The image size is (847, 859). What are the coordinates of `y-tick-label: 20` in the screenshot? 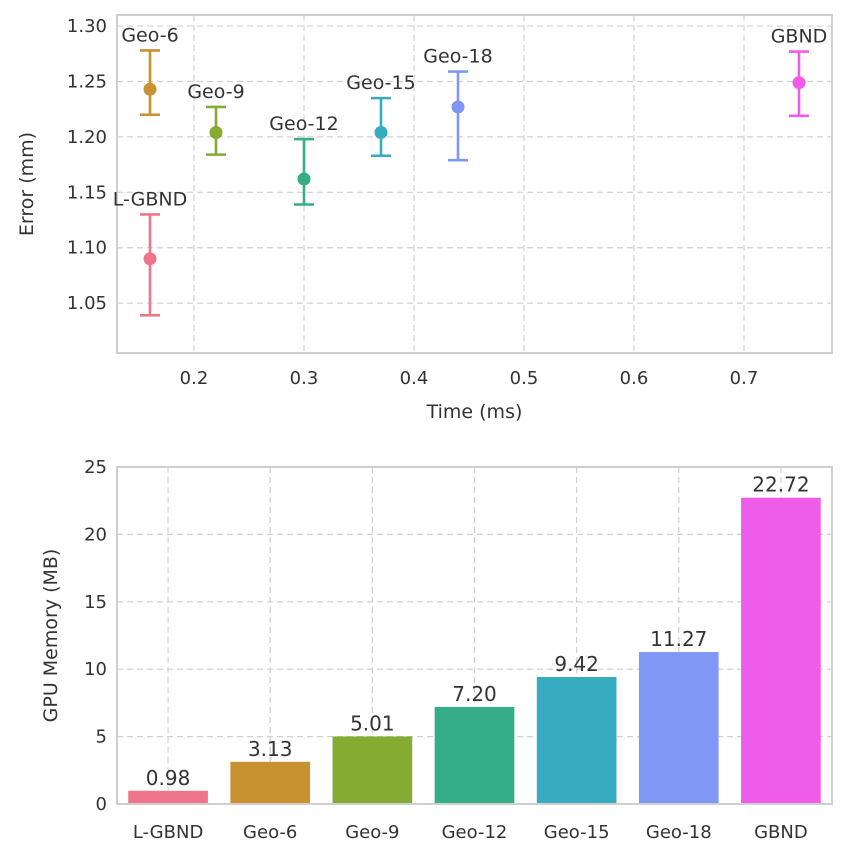 It's located at (95, 534).